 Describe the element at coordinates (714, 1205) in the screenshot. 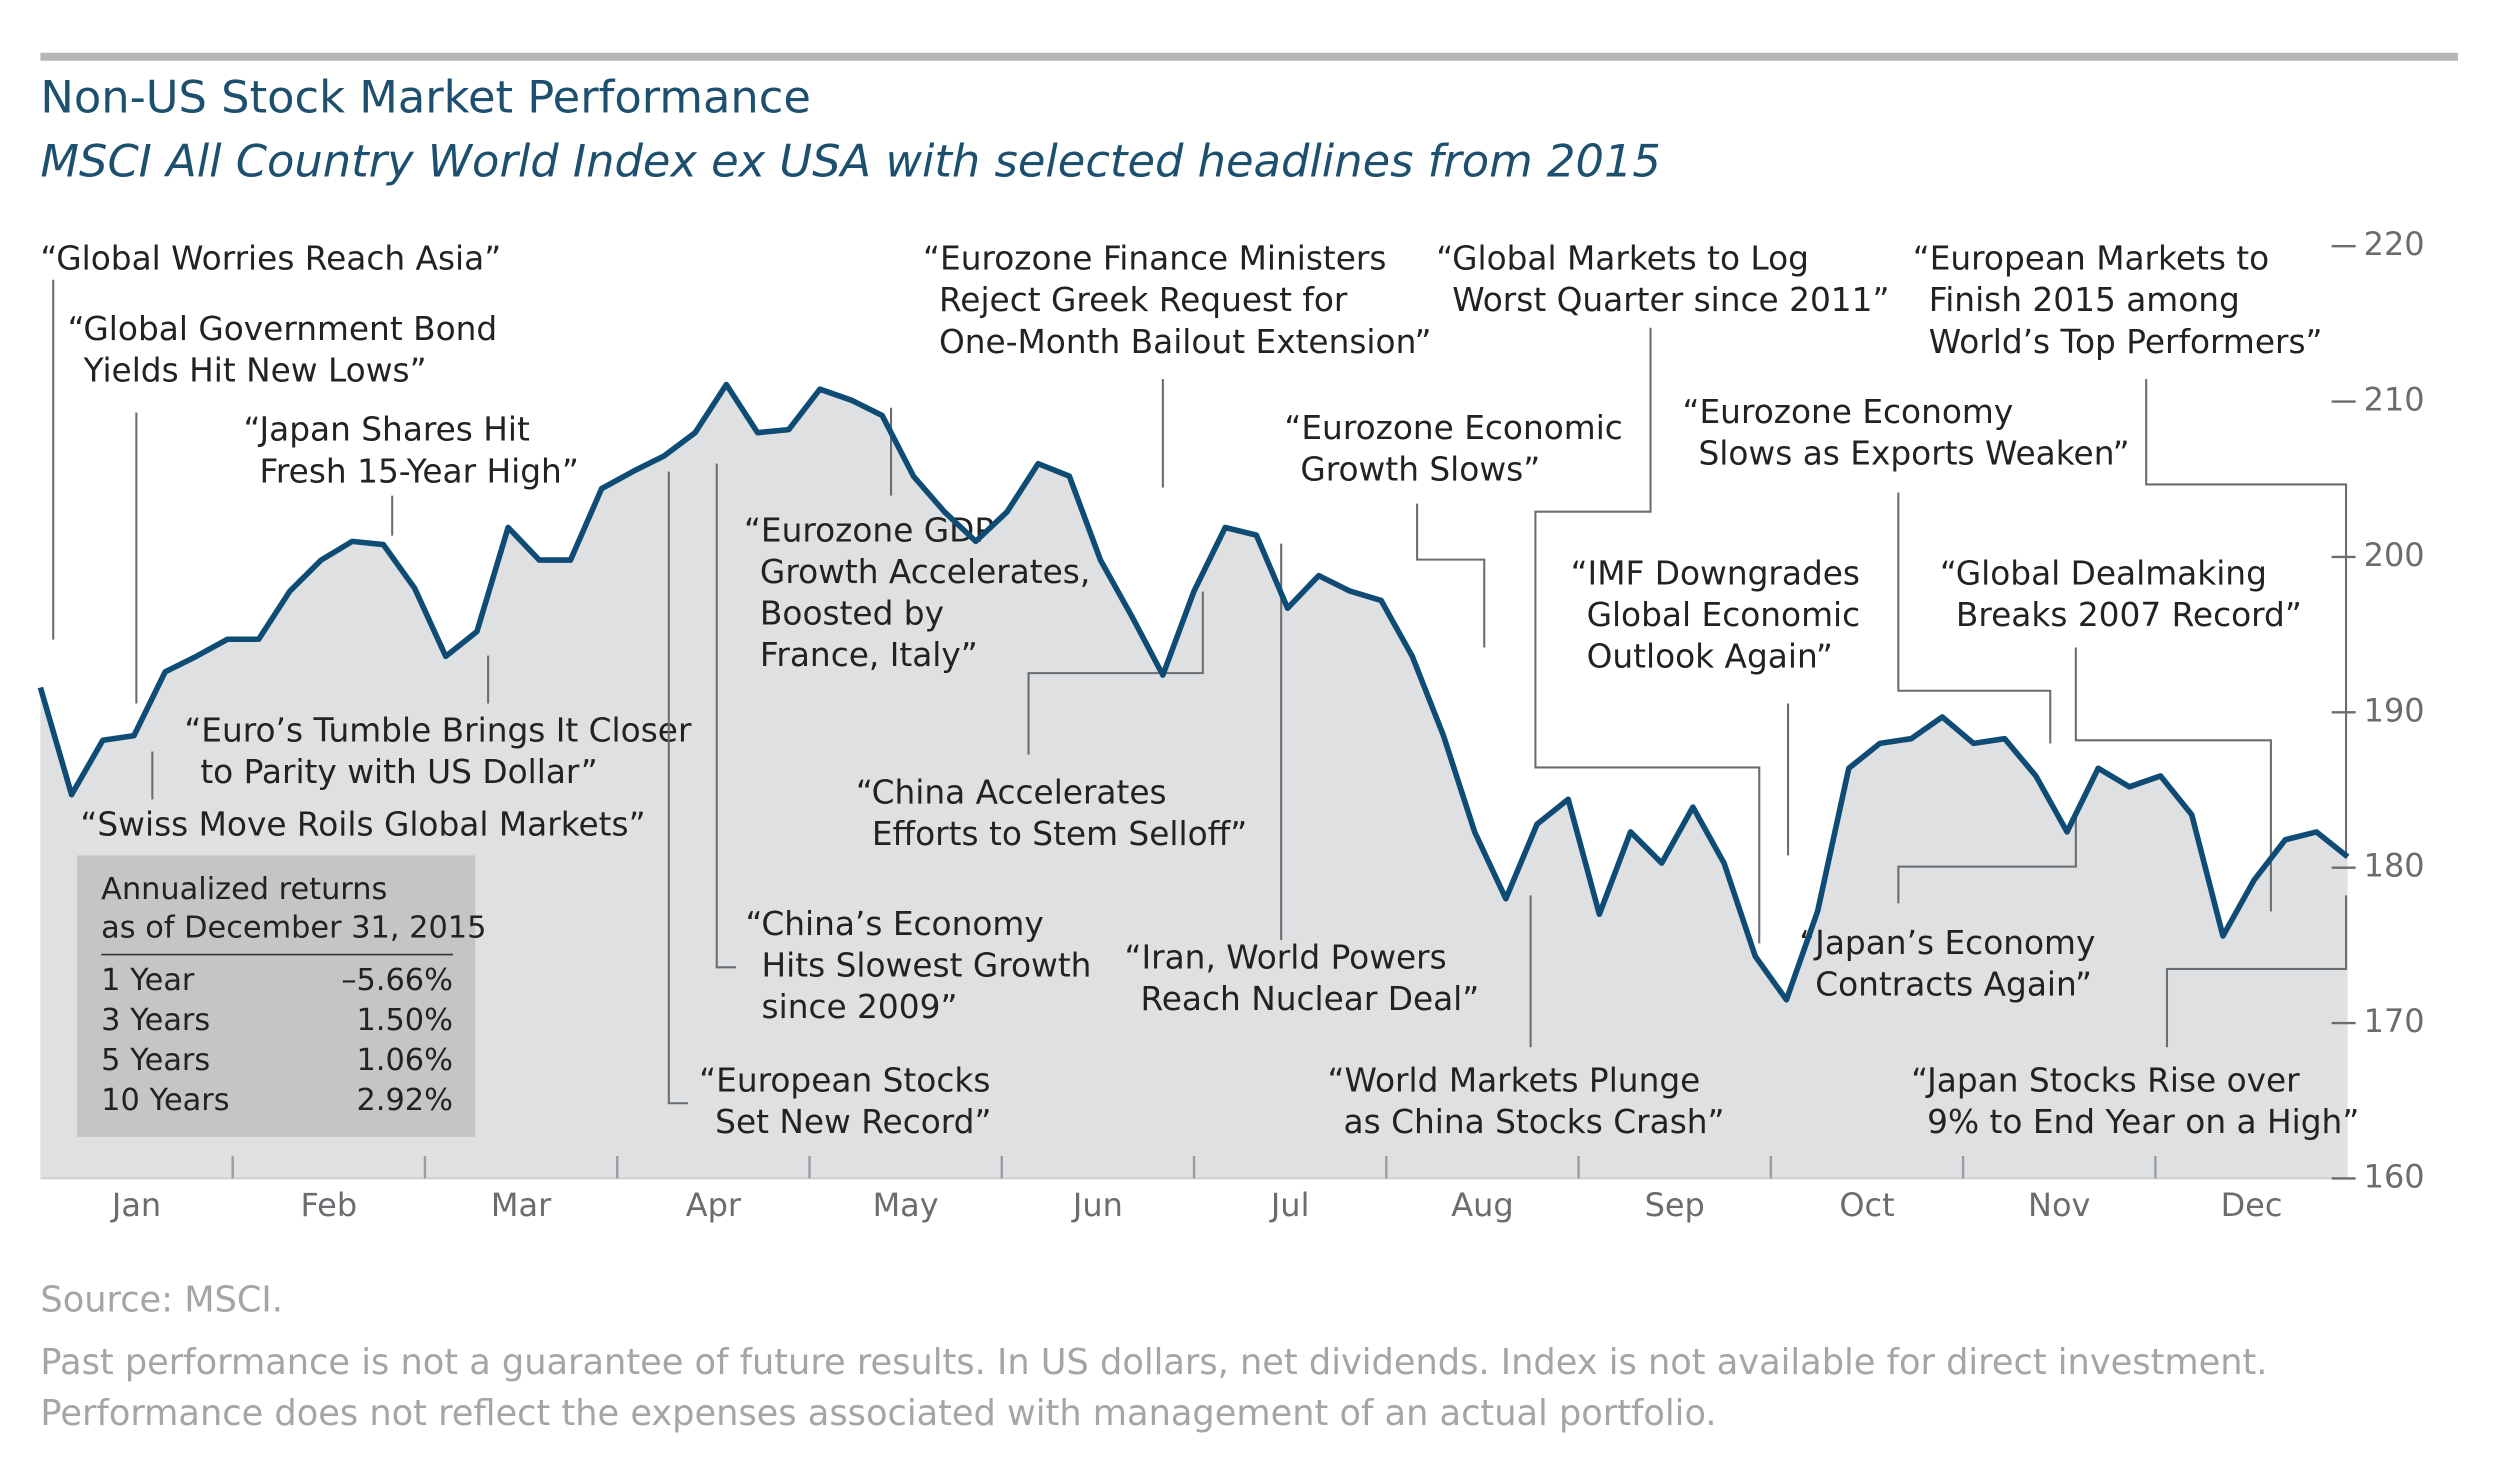

I see `x-tick-label: Apr` at that location.